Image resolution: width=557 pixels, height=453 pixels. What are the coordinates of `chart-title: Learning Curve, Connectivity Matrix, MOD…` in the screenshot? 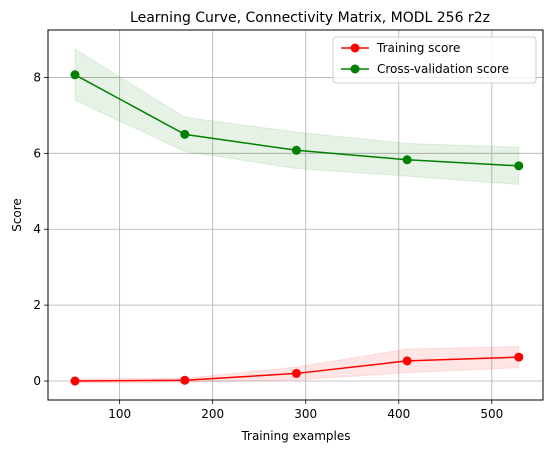 It's located at (310, 18).